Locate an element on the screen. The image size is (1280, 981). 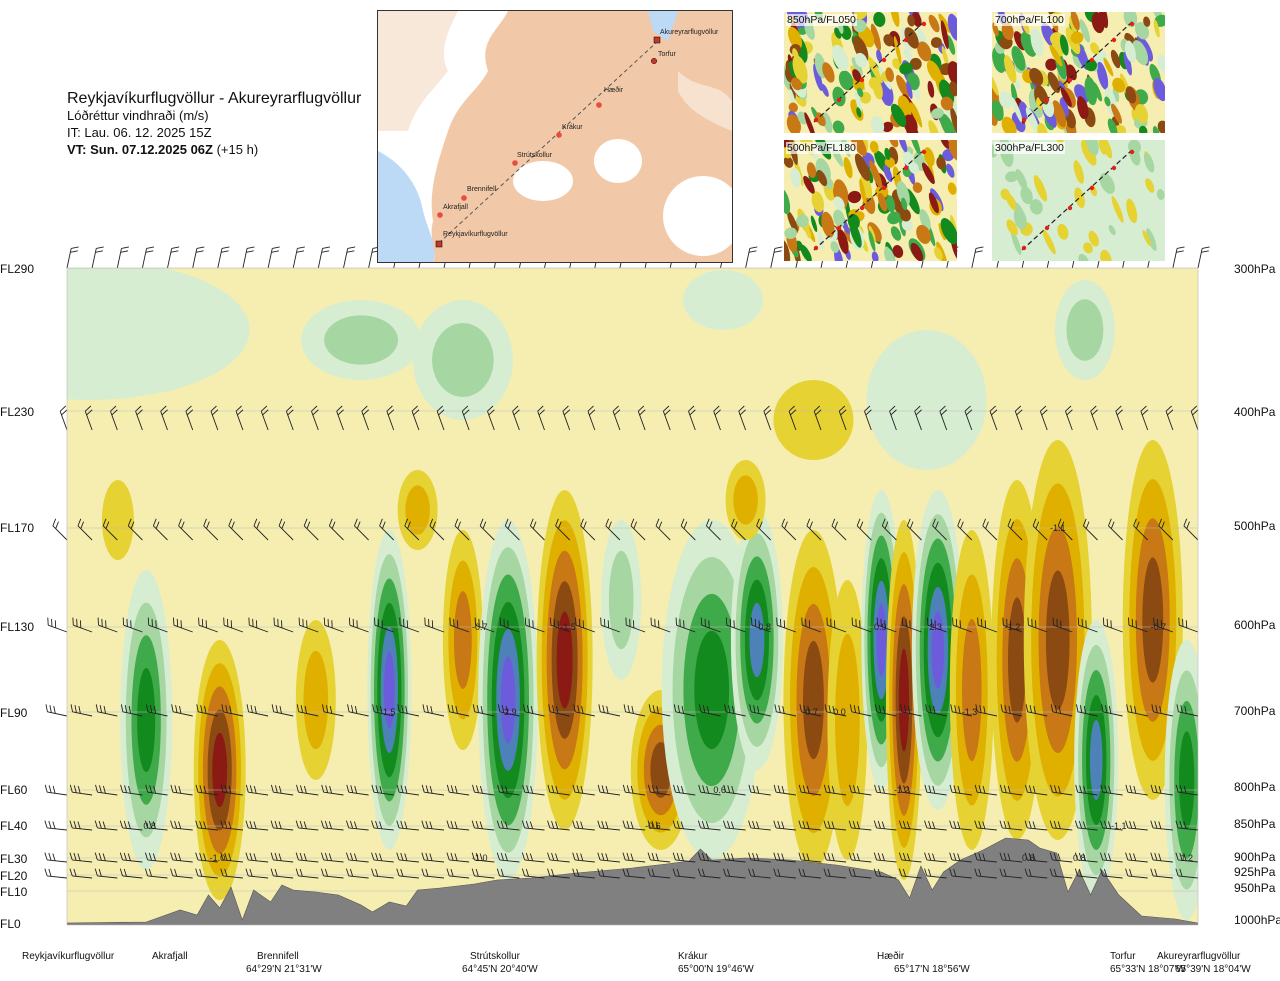
map-place-label: Strútskollur is located at coordinates (535, 155).